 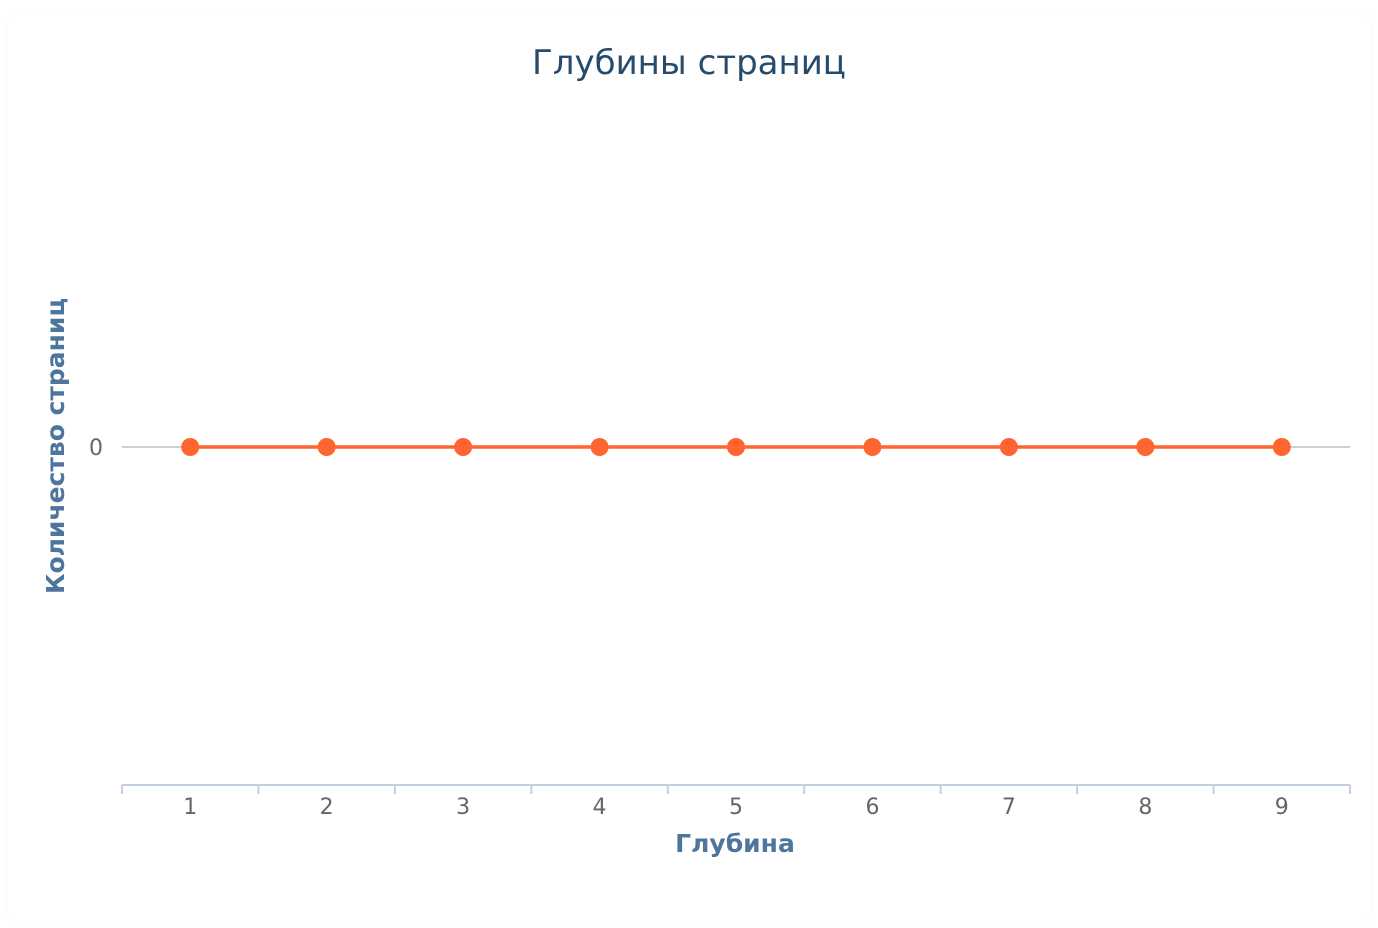 What do you see at coordinates (872, 807) in the screenshot?
I see `x-tick-label: 6` at bounding box center [872, 807].